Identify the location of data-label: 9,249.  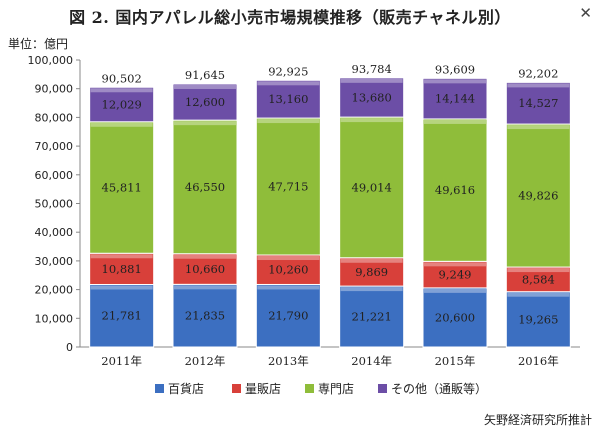
(455, 275).